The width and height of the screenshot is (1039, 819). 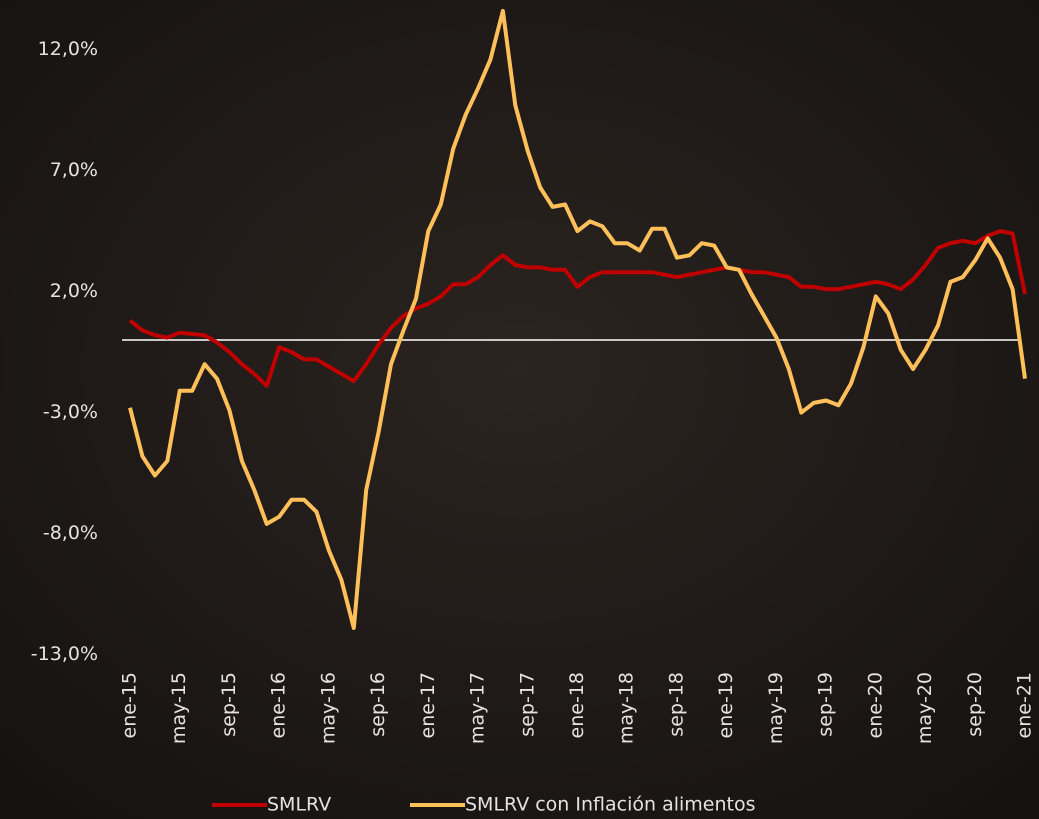 What do you see at coordinates (776, 708) in the screenshot?
I see `x-tick-label: may-19` at bounding box center [776, 708].